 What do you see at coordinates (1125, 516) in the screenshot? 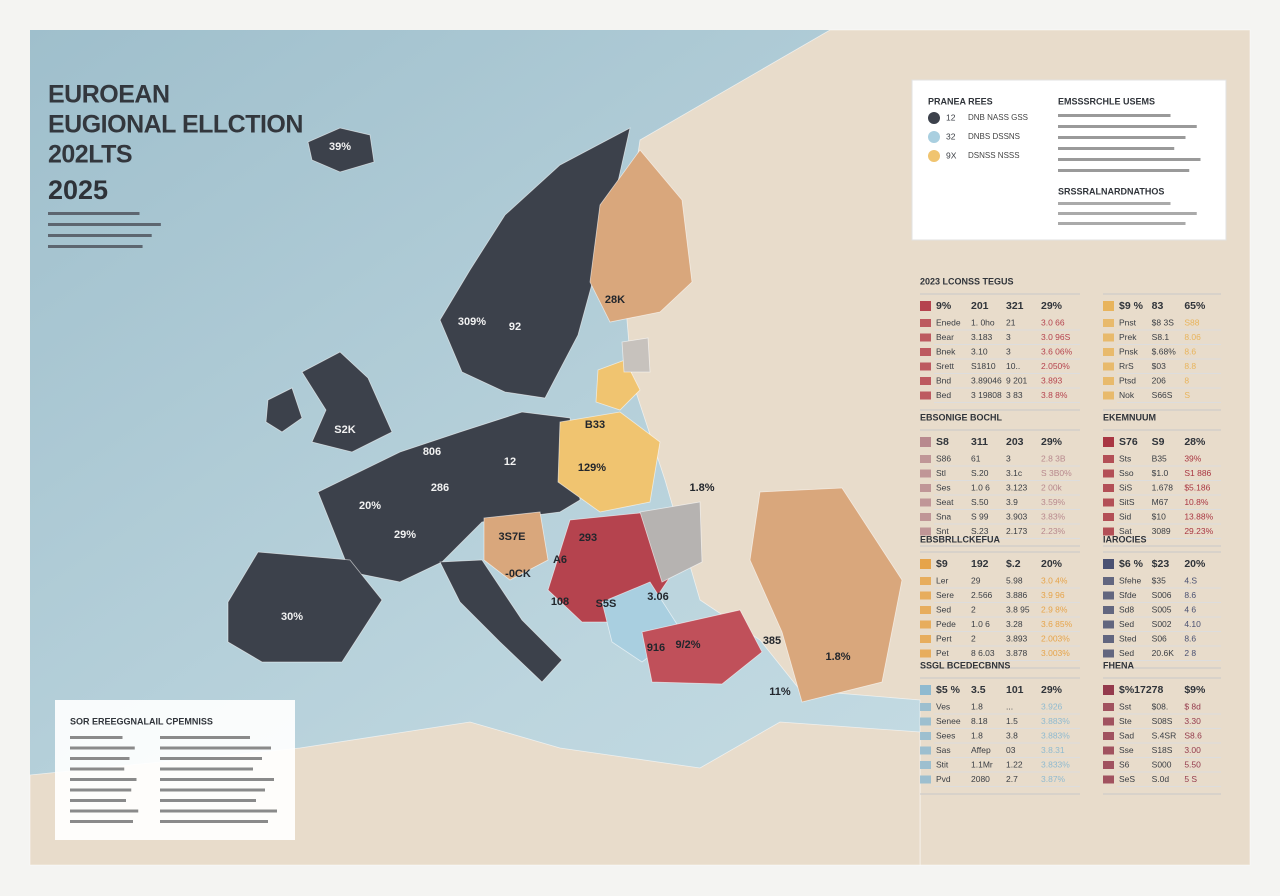
I see `table-cell: Sid` at bounding box center [1125, 516].